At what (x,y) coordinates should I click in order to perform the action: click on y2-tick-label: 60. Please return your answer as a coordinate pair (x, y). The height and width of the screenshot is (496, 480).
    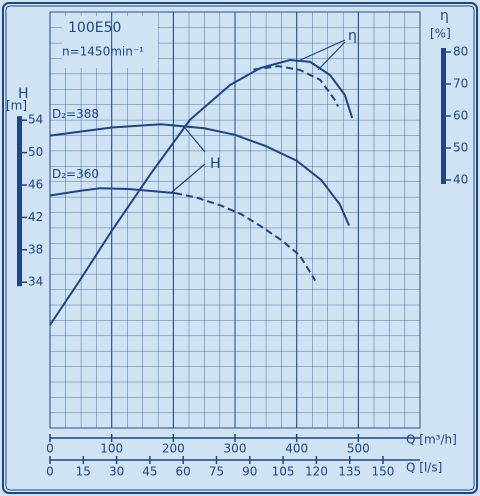
    Looking at the image, I should click on (460, 116).